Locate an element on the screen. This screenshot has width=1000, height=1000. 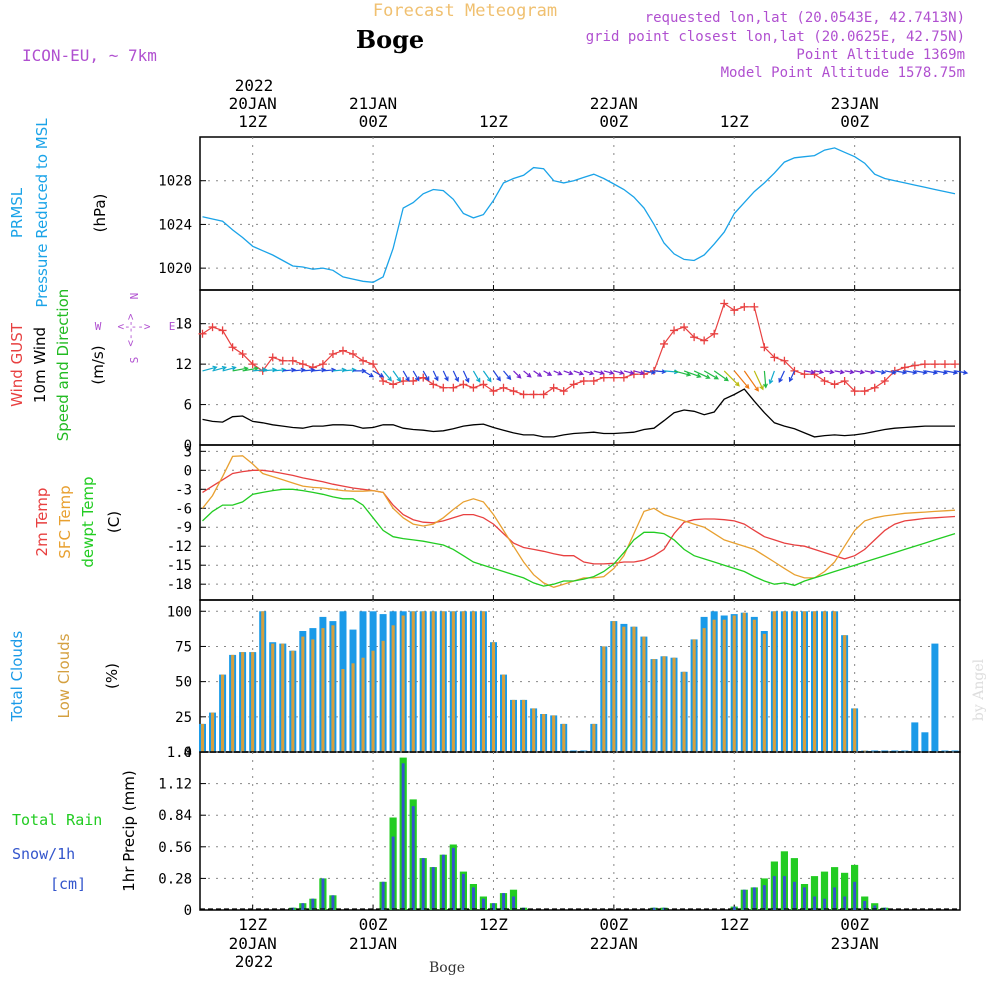
y-tick-label: 75 is located at coordinates (183, 647).